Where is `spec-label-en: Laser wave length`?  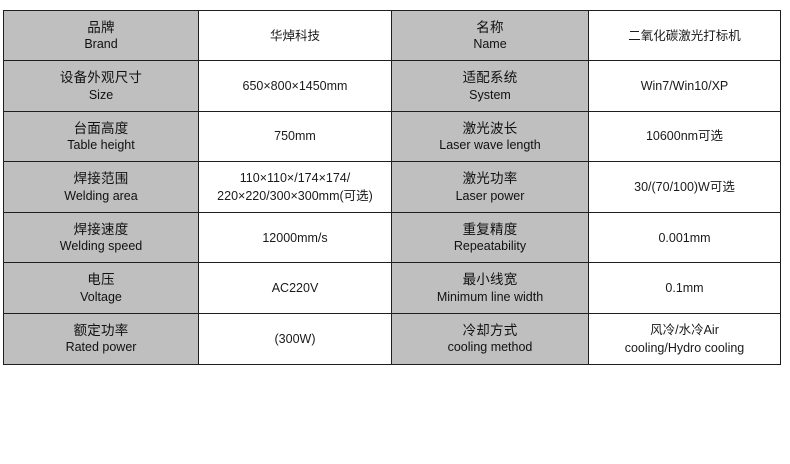
spec-label-en: Laser wave length is located at coordinates (490, 144).